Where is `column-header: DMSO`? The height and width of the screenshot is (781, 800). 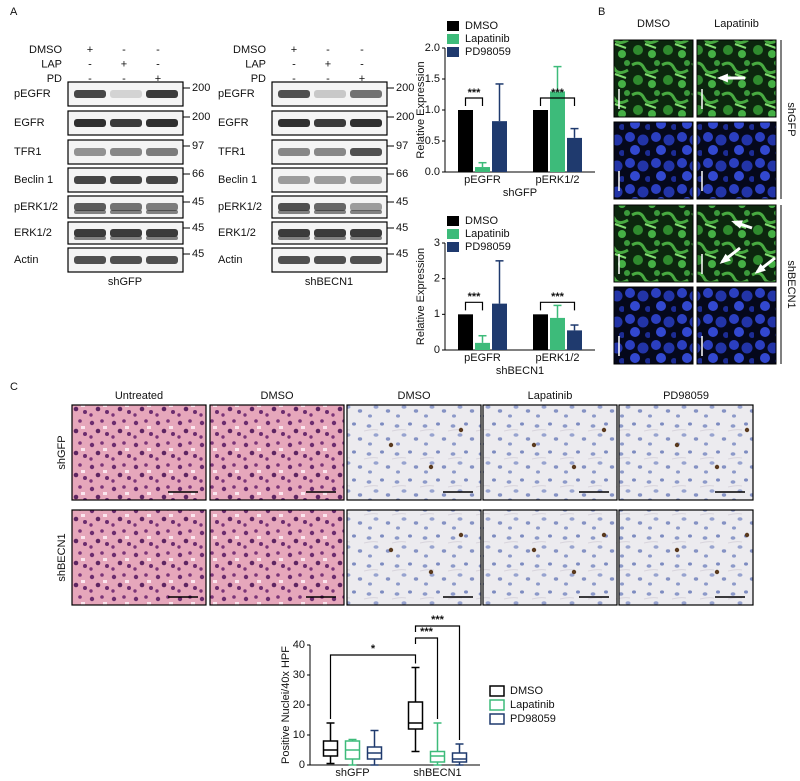
column-header: DMSO is located at coordinates (653, 24).